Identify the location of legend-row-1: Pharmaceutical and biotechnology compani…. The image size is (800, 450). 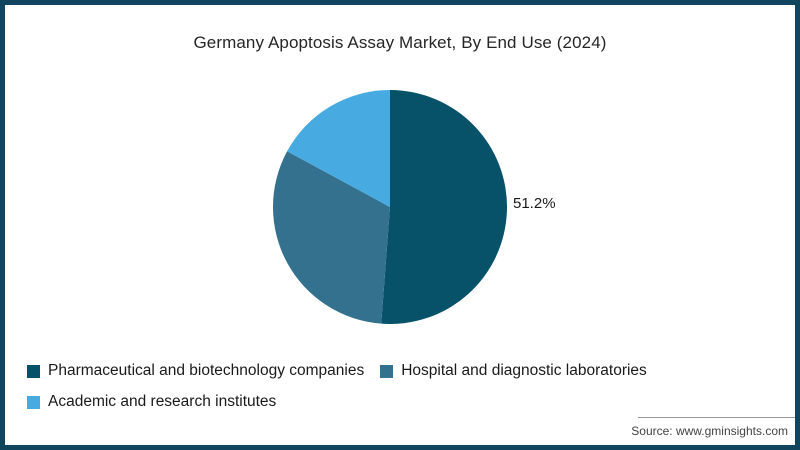
(337, 371).